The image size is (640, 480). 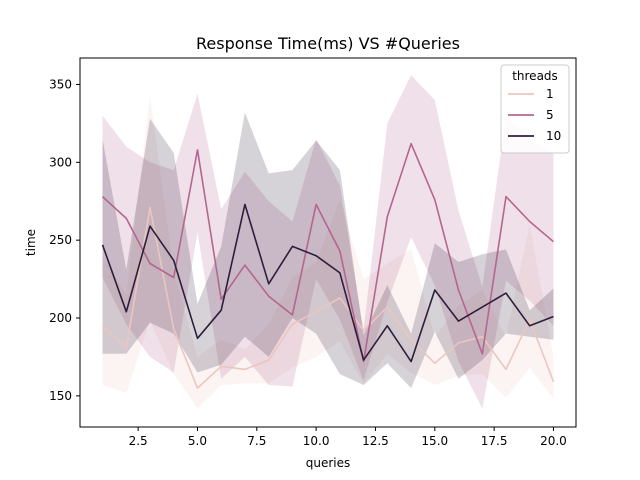 I want to click on x-tick-label: 7.5, so click(x=256, y=441).